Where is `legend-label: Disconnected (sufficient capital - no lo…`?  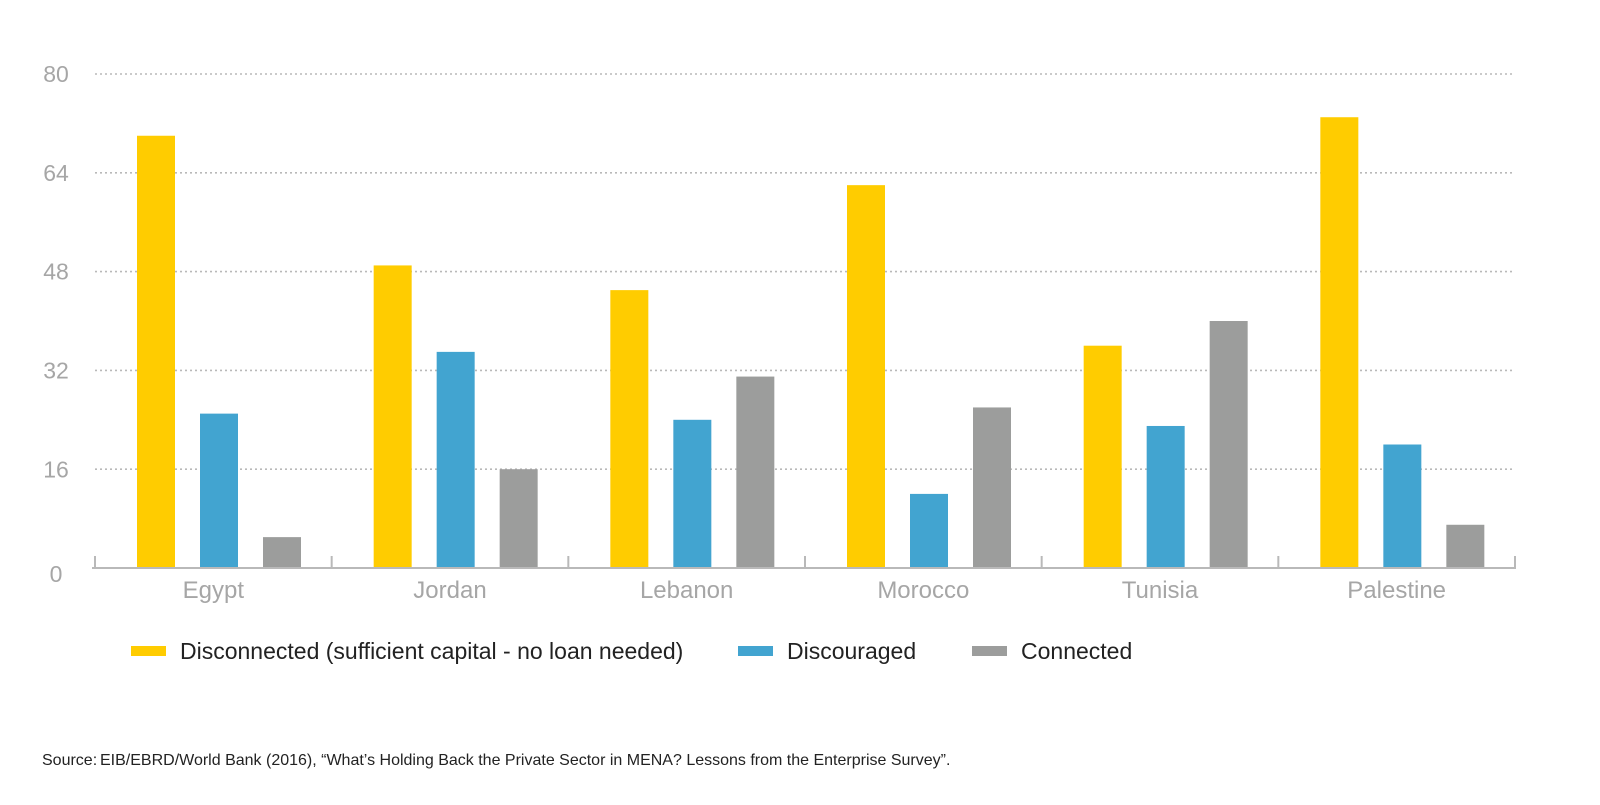 legend-label: Disconnected (sufficient capital - no lo… is located at coordinates (431, 651).